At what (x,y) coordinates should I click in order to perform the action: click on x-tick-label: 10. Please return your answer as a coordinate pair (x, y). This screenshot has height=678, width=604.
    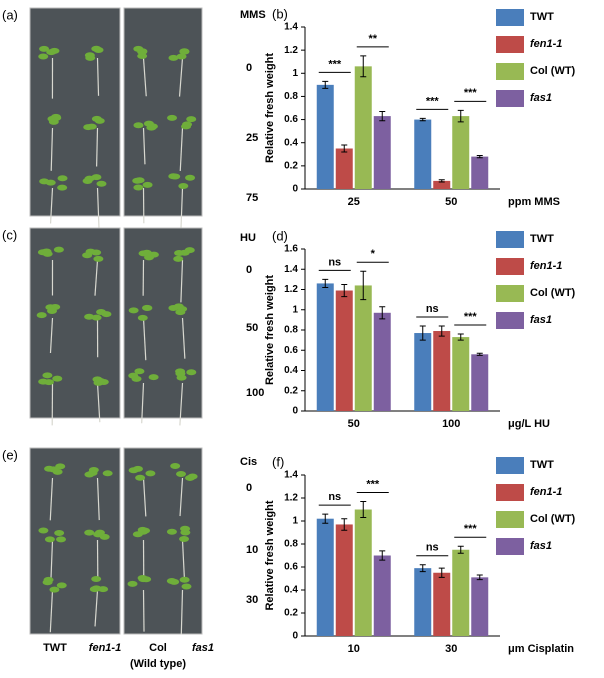
    Looking at the image, I should click on (354, 649).